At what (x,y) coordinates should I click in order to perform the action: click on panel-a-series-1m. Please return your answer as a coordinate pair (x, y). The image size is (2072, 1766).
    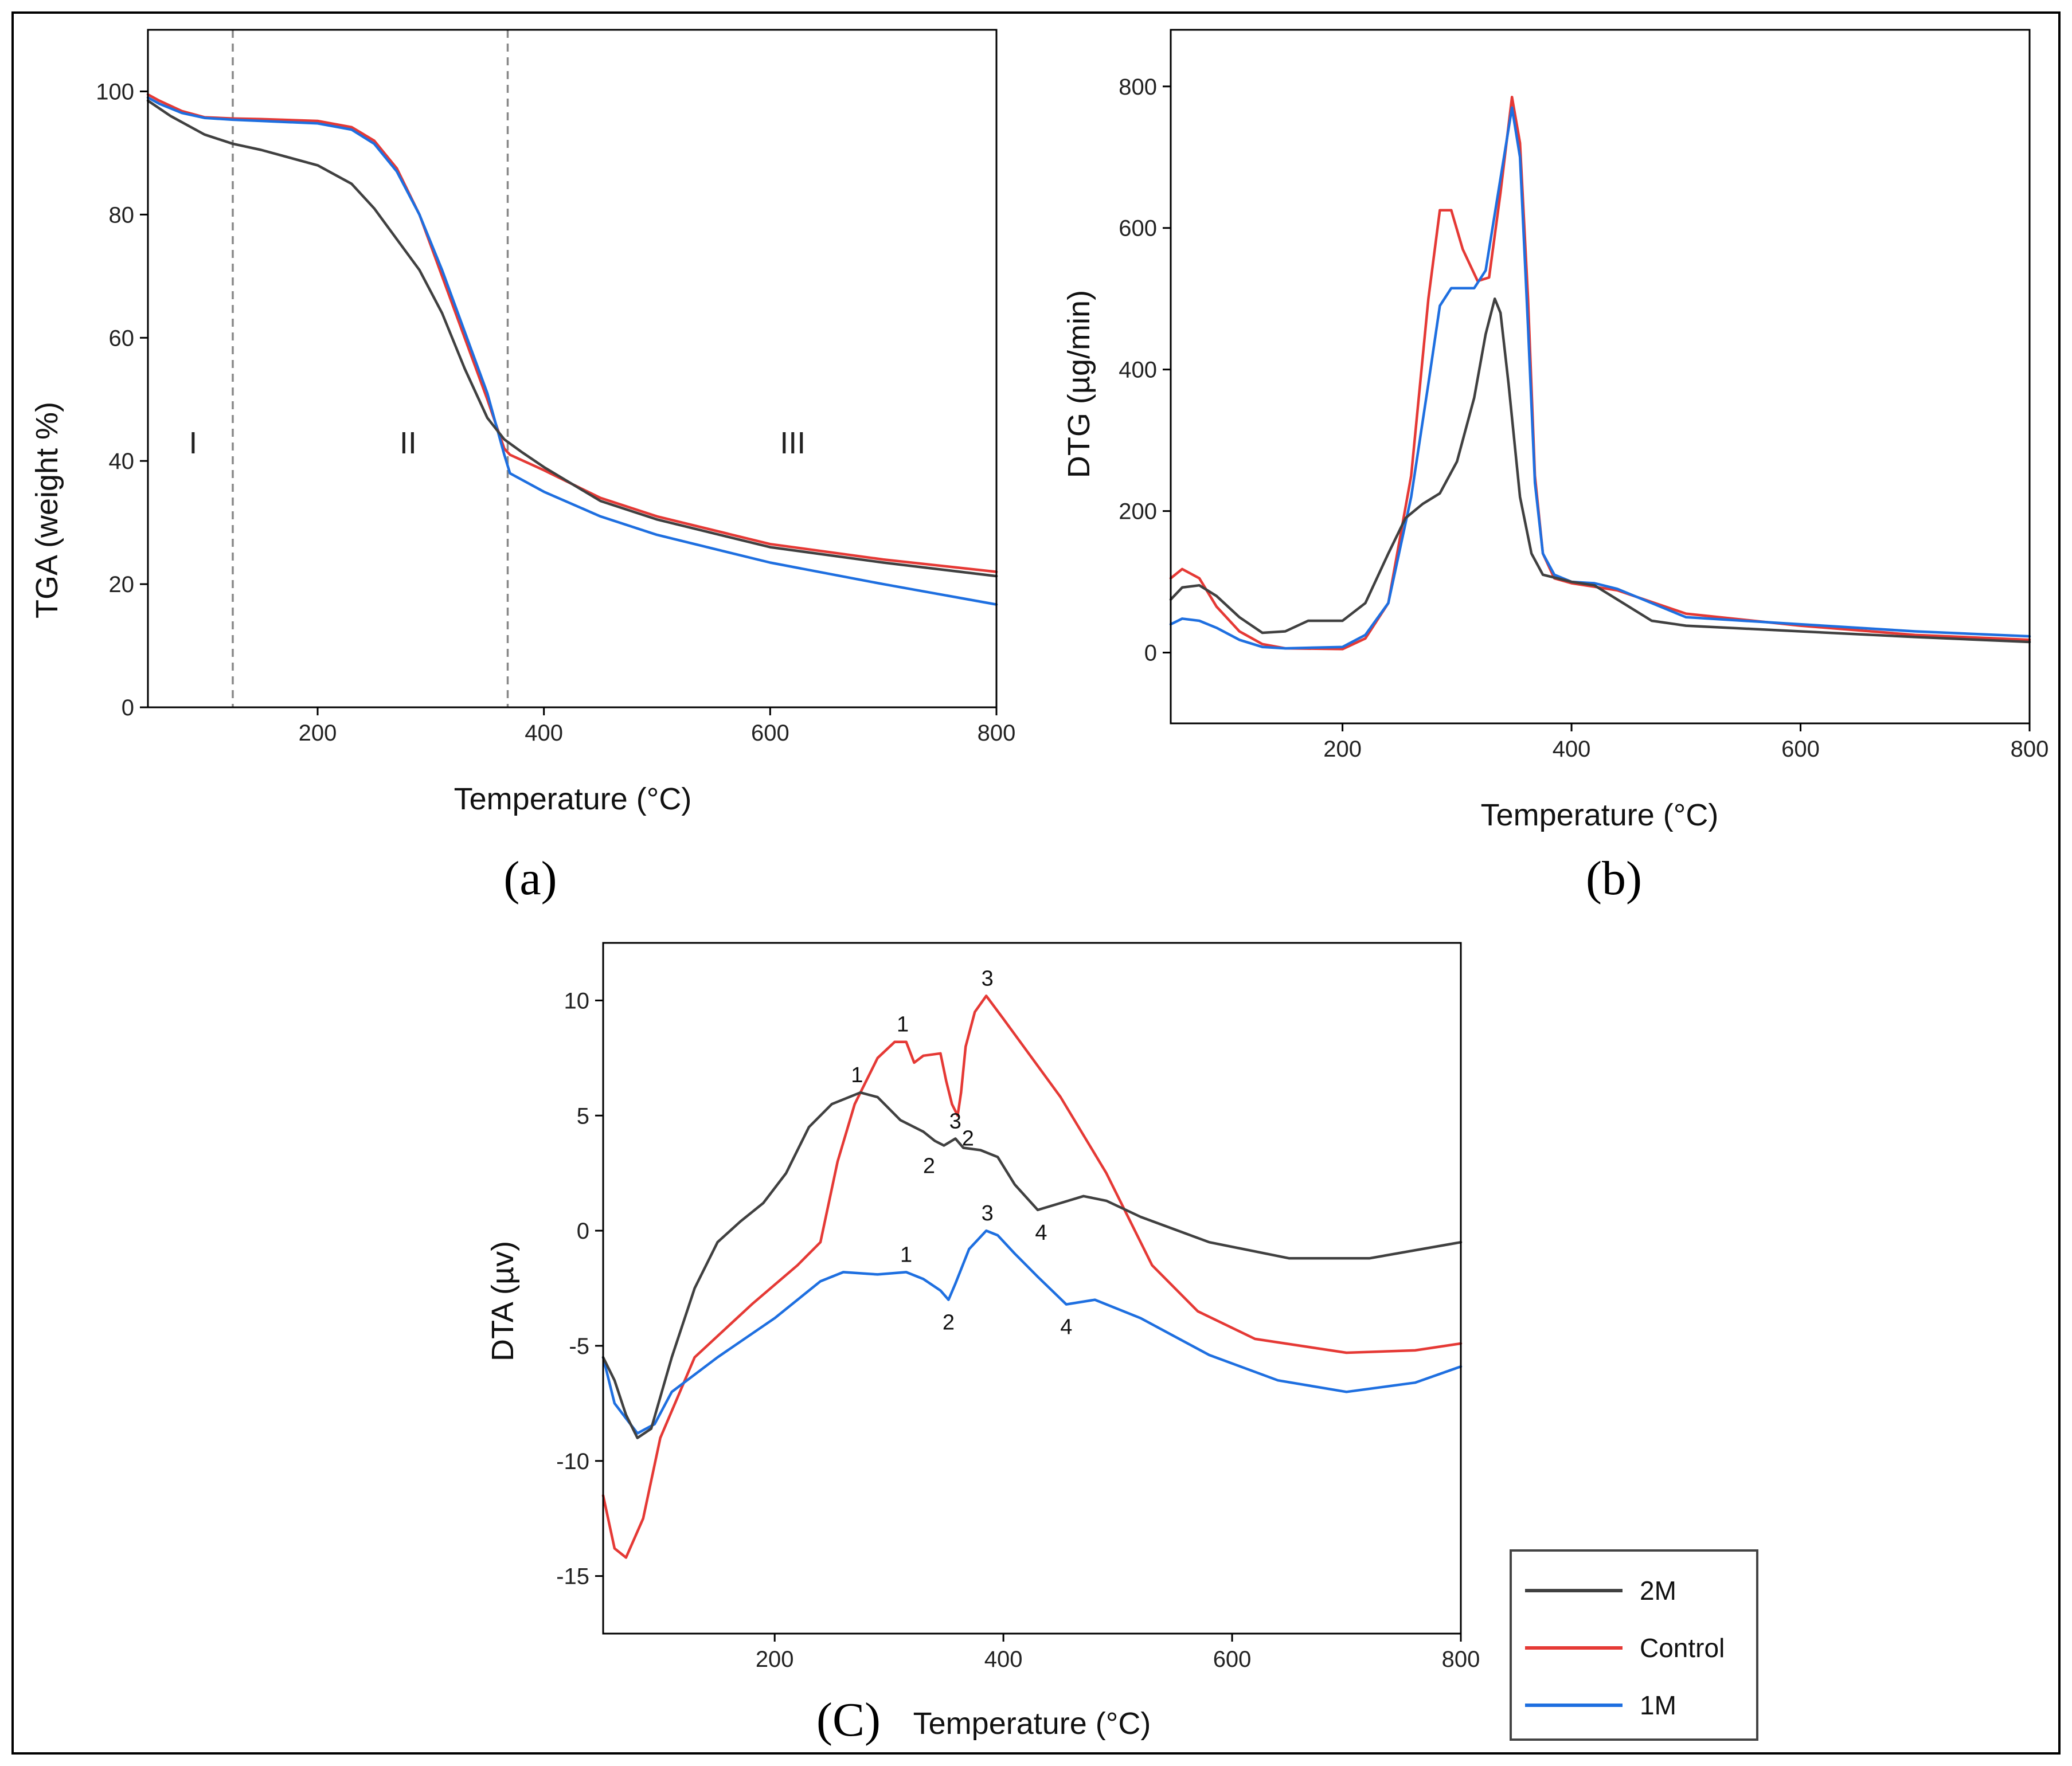
    Looking at the image, I should click on (572, 351).